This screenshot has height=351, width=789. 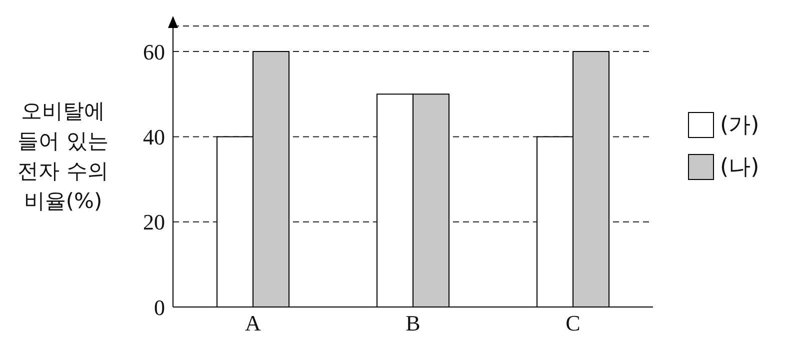 I want to click on x-tick-label: C, so click(x=573, y=323).